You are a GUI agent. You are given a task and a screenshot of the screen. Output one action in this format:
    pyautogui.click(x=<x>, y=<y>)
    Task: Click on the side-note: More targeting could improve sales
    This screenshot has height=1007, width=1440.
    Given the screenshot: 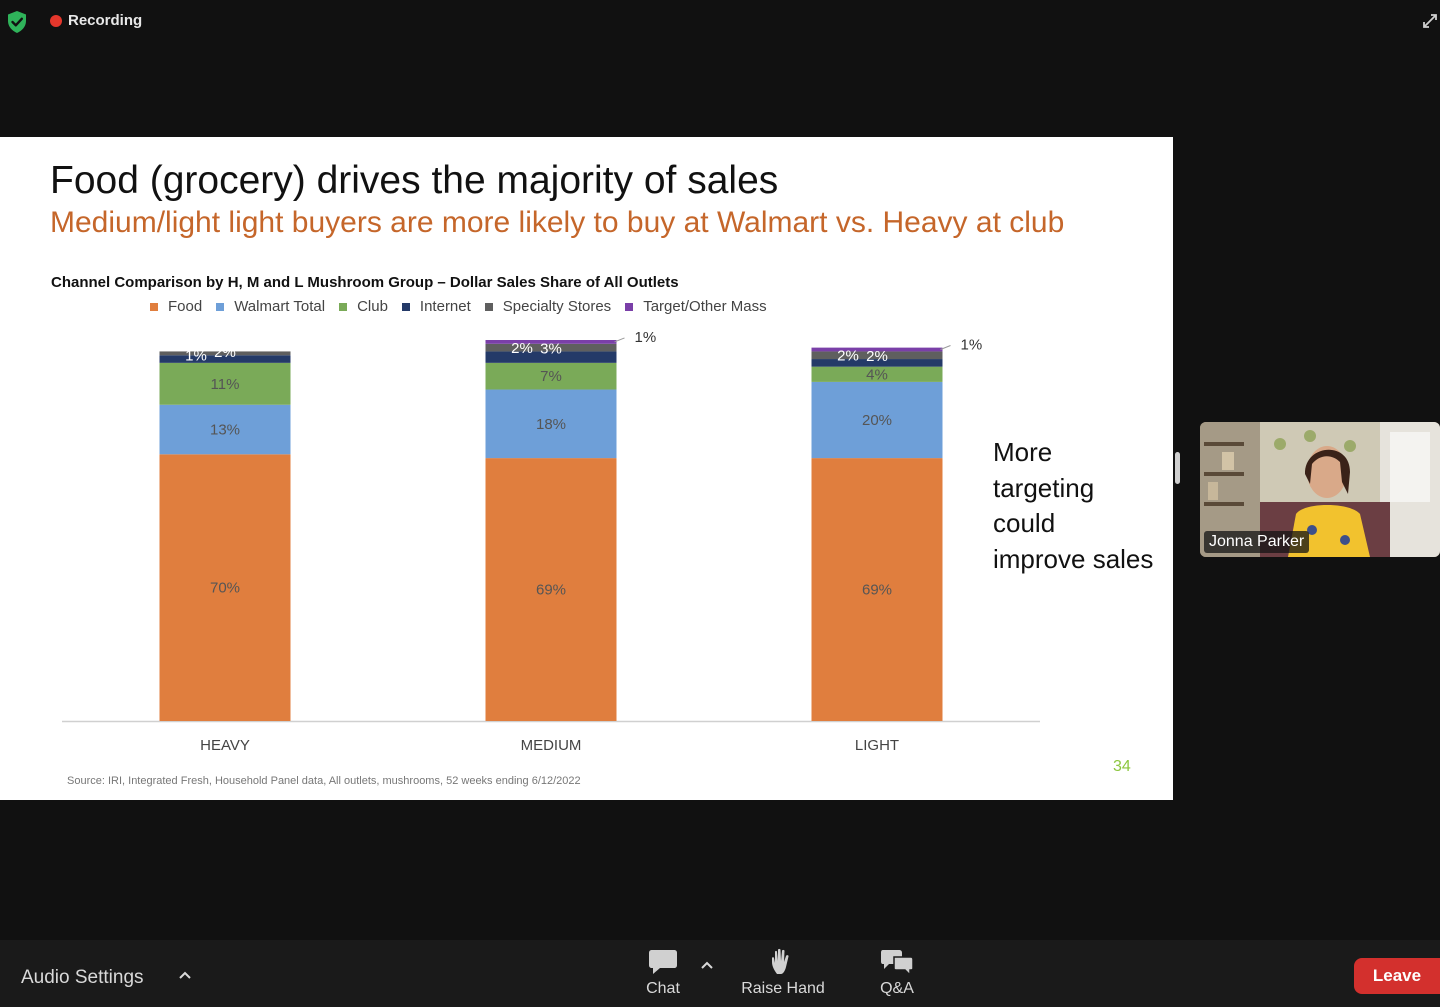 What is the action you would take?
    pyautogui.click(x=1083, y=506)
    